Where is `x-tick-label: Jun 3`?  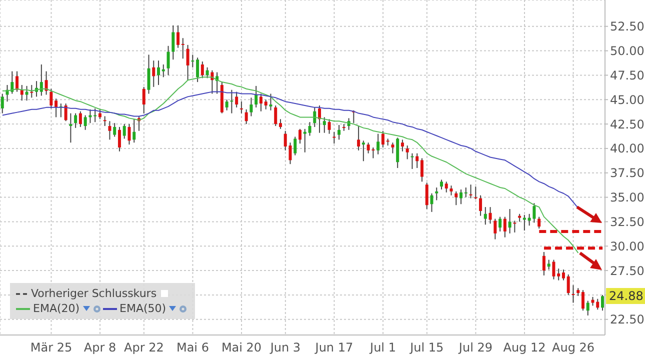
x-tick-label: Jun 3 is located at coordinates (285, 347).